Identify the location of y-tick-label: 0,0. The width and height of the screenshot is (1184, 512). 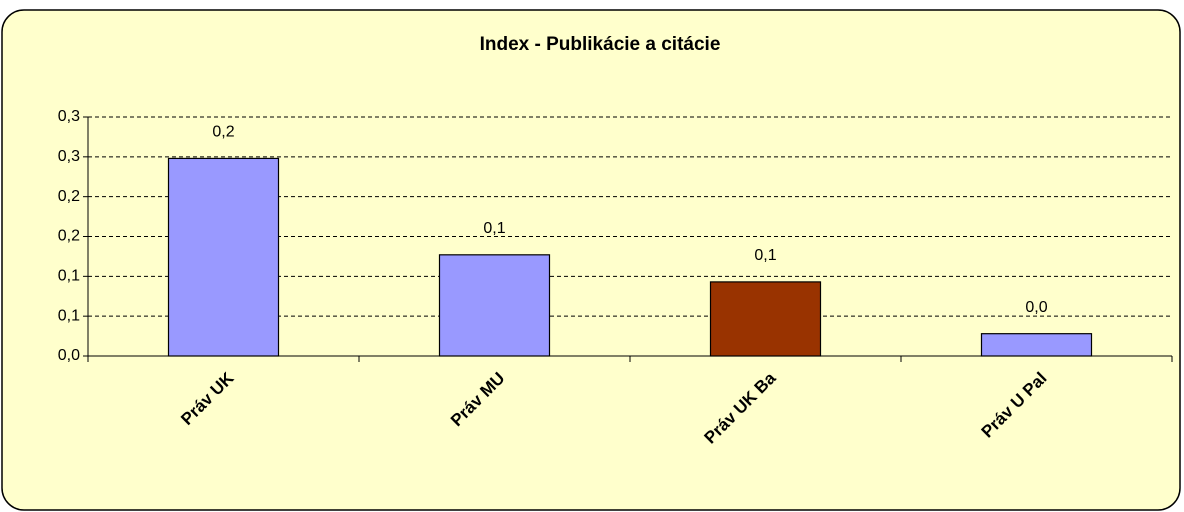
(69, 355).